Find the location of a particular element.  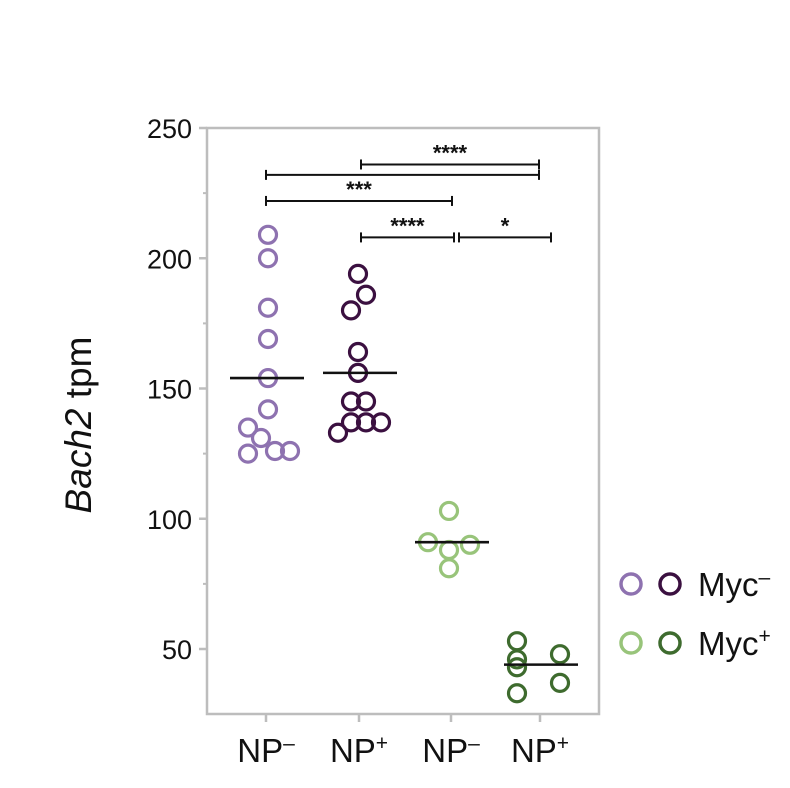

significance-bracket is located at coordinates (402, 174).